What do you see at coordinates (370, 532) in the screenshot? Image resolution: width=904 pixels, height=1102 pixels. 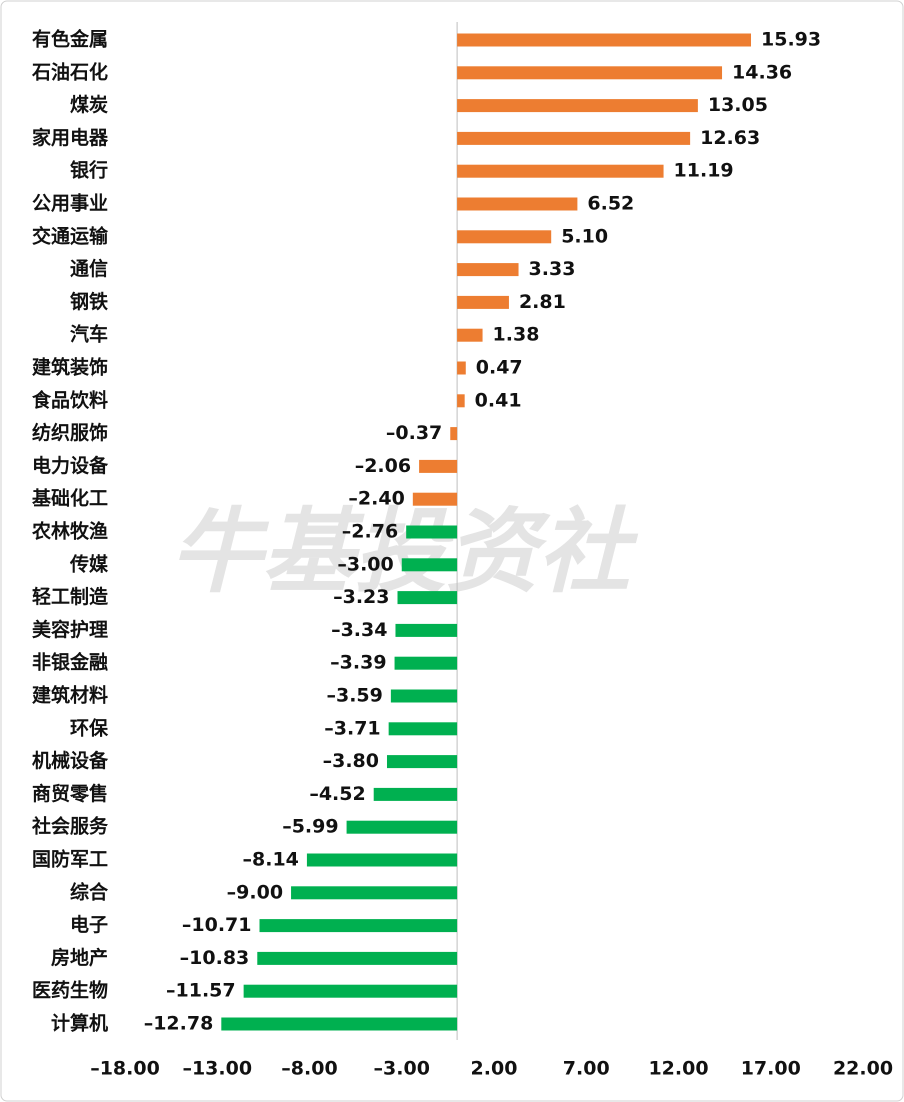 I see `value-label: –2.76` at bounding box center [370, 532].